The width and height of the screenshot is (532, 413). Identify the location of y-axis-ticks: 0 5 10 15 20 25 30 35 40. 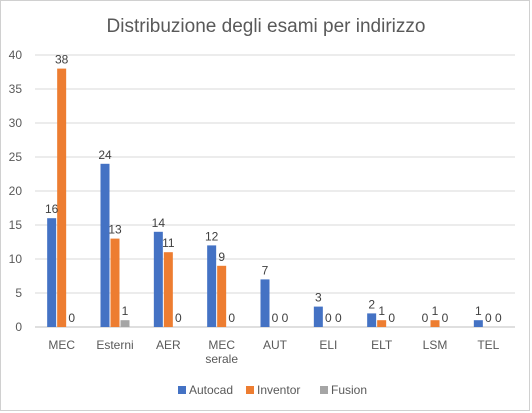
(16, 191).